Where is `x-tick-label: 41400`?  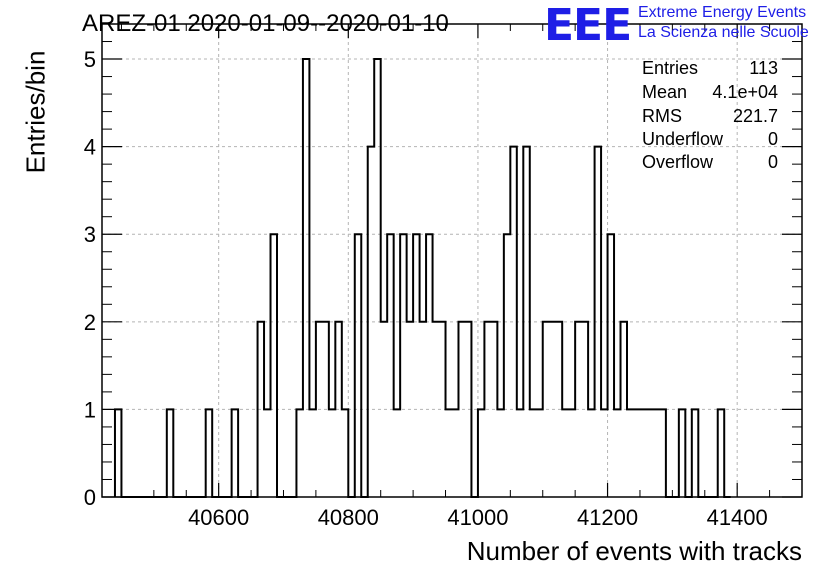
x-tick-label: 41400 is located at coordinates (737, 517).